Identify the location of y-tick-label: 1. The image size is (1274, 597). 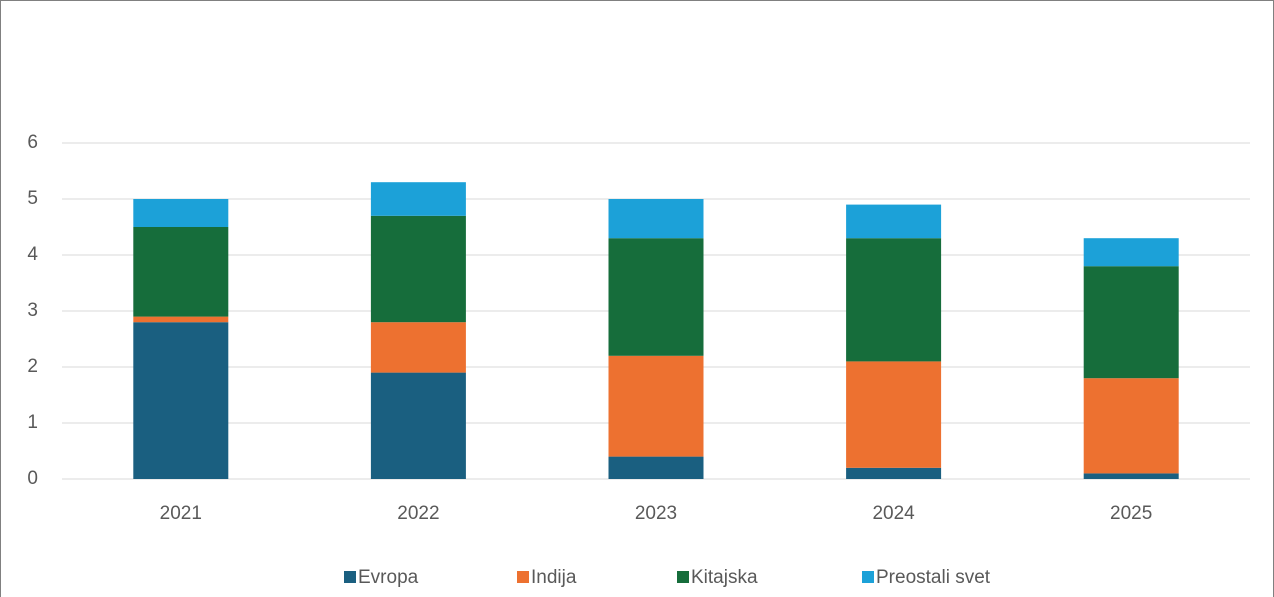
(32, 422).